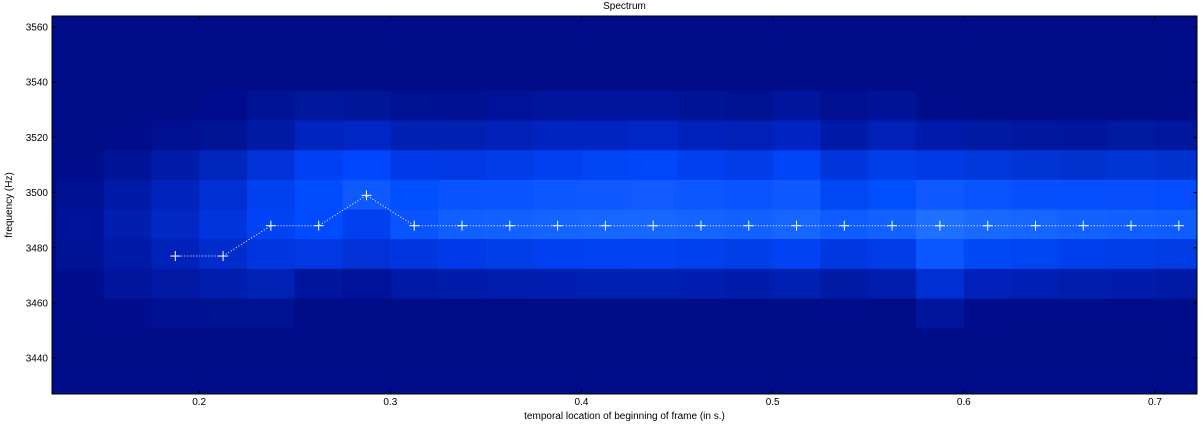 This screenshot has height=428, width=1203. I want to click on x-tick-label: 0.6, so click(964, 402).